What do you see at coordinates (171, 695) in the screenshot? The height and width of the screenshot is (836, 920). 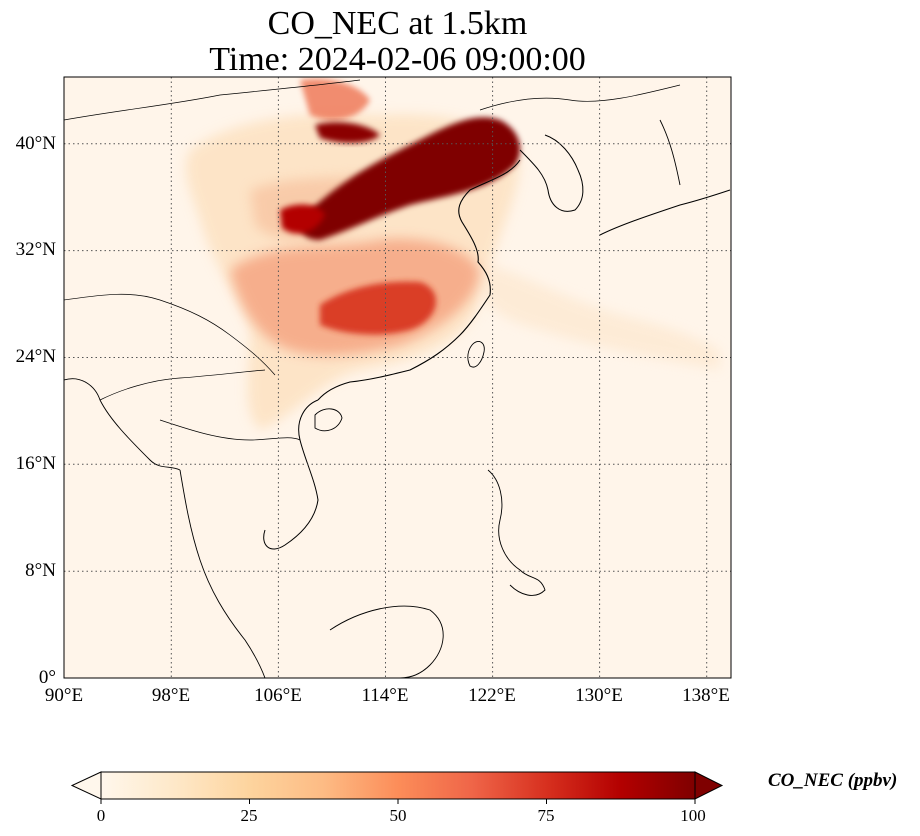 I see `x-tick-label: 98°E` at bounding box center [171, 695].